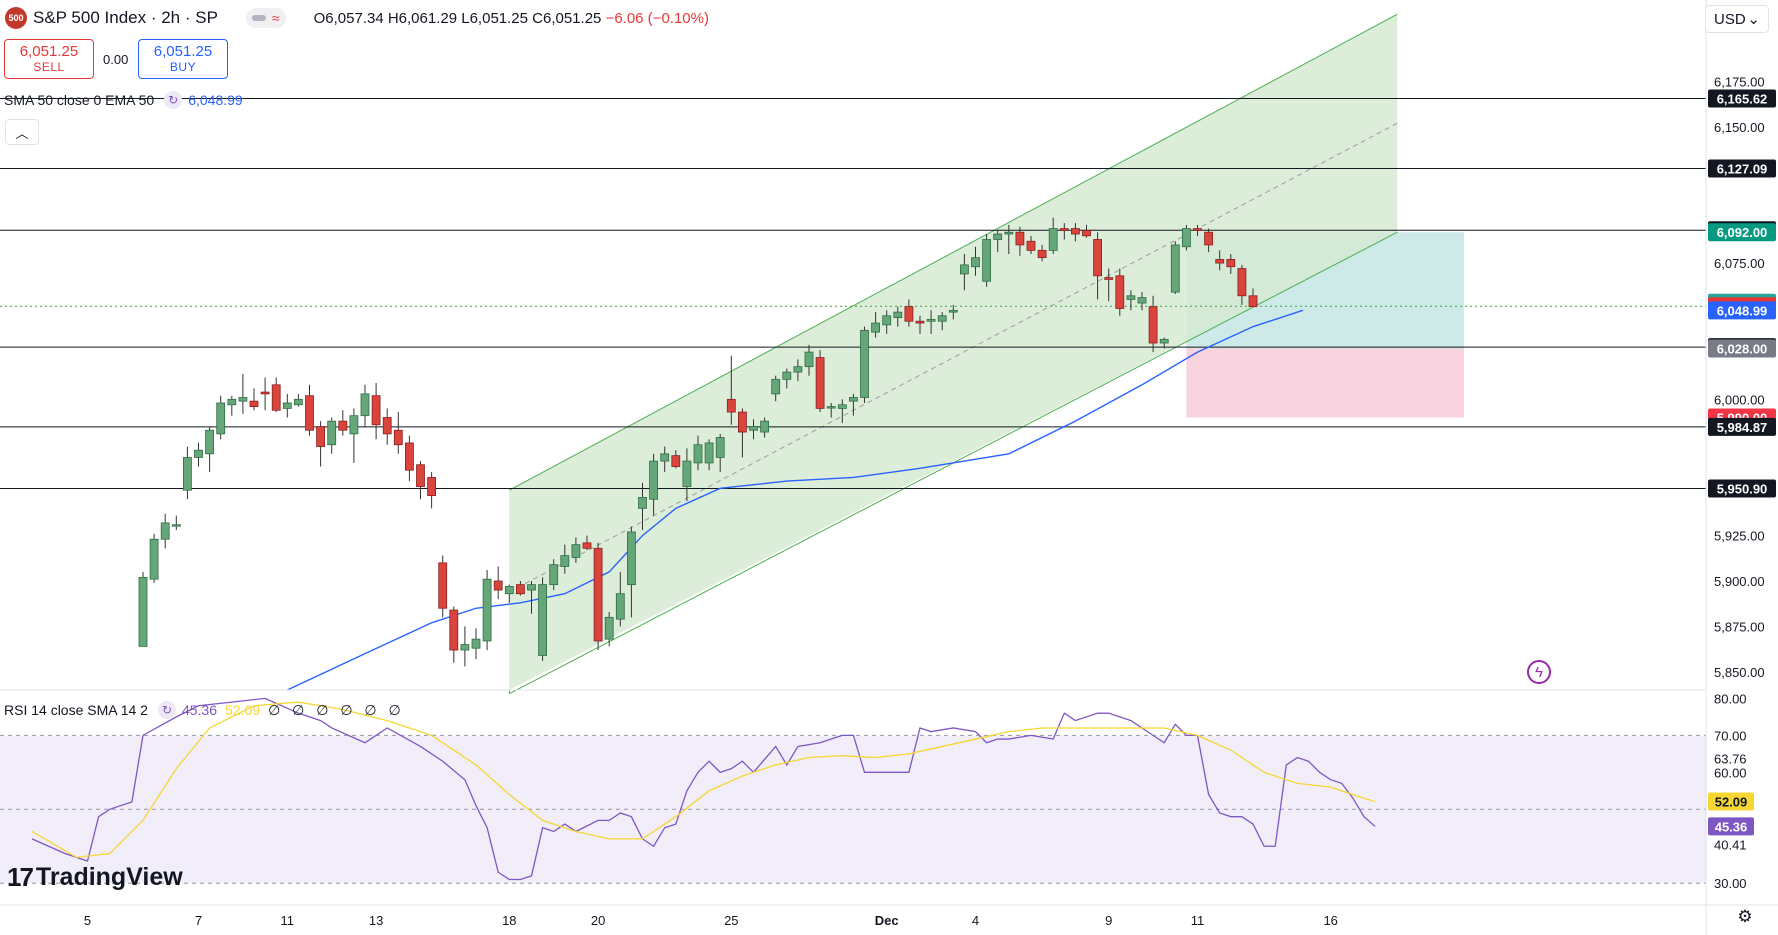 The width and height of the screenshot is (1778, 935). What do you see at coordinates (376, 920) in the screenshot?
I see `time-tick-label: 13` at bounding box center [376, 920].